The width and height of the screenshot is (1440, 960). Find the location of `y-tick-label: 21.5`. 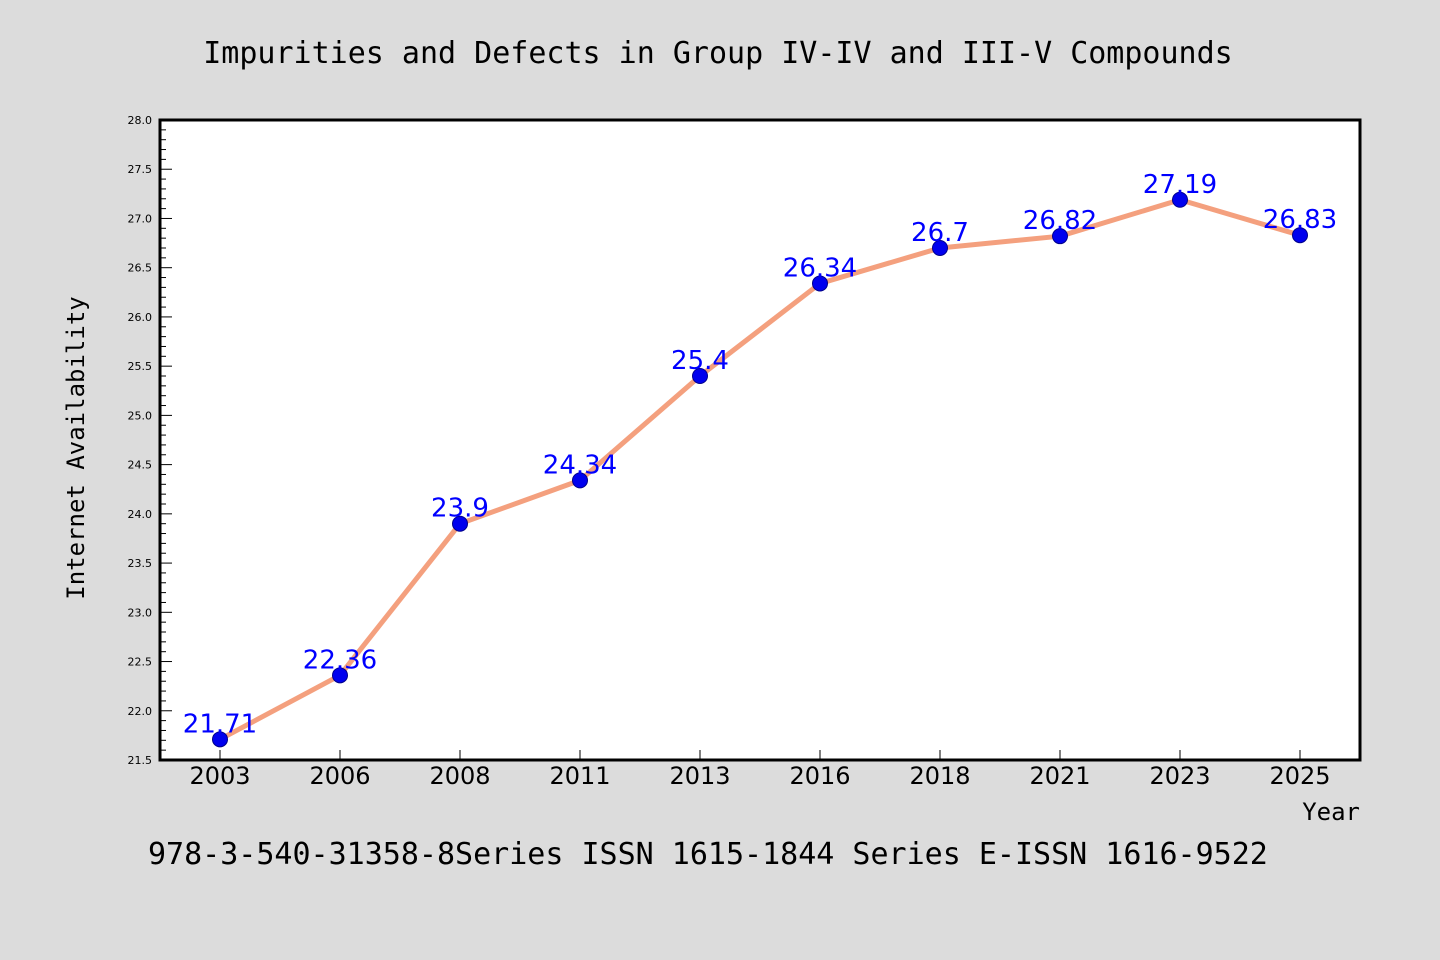

y-tick-label: 21.5 is located at coordinates (140, 760).